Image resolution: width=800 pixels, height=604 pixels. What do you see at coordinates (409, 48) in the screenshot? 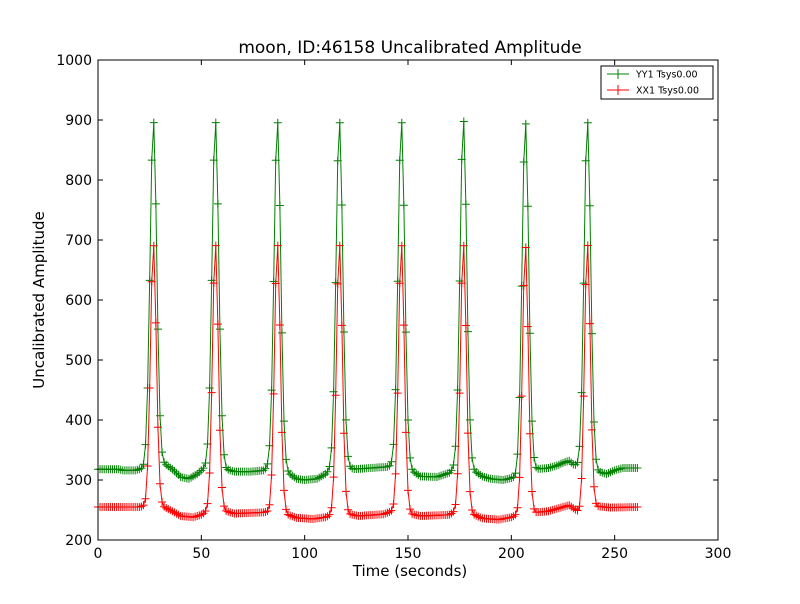
I see `chart-title: moon, ID:46158 Uncalibrated Amplitude` at bounding box center [409, 48].